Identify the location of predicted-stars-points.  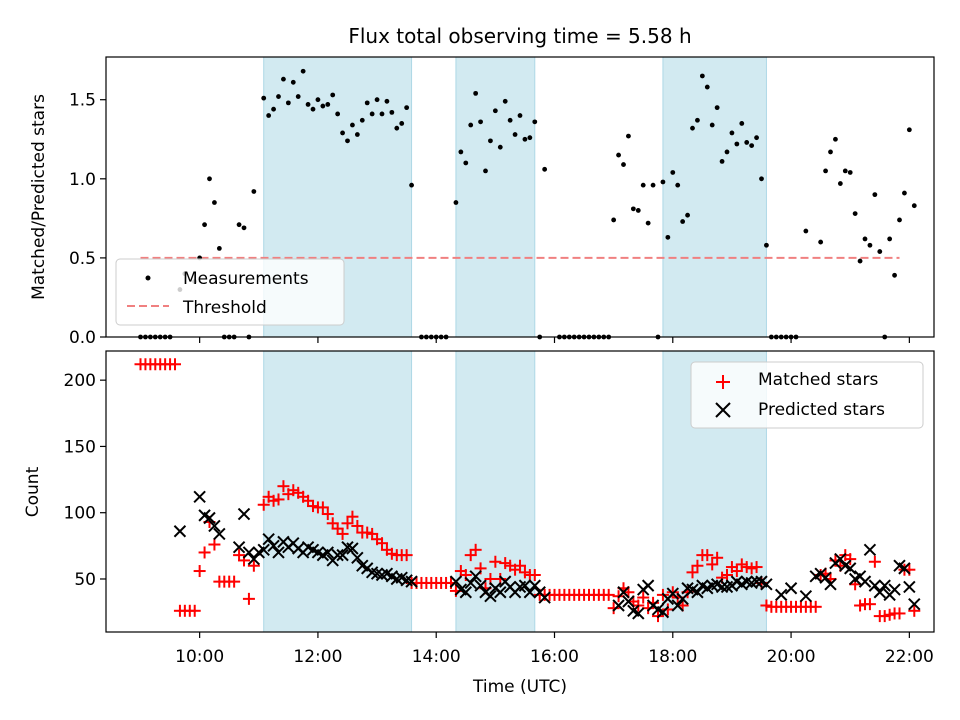
(547, 555).